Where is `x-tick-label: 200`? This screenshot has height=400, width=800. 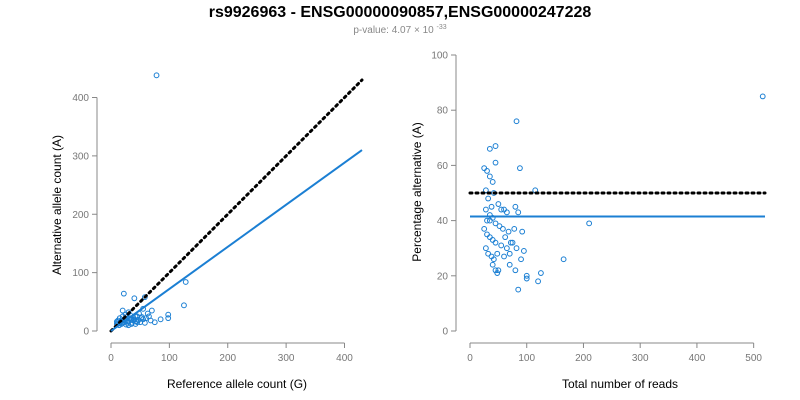 x-tick-label: 200 is located at coordinates (583, 358).